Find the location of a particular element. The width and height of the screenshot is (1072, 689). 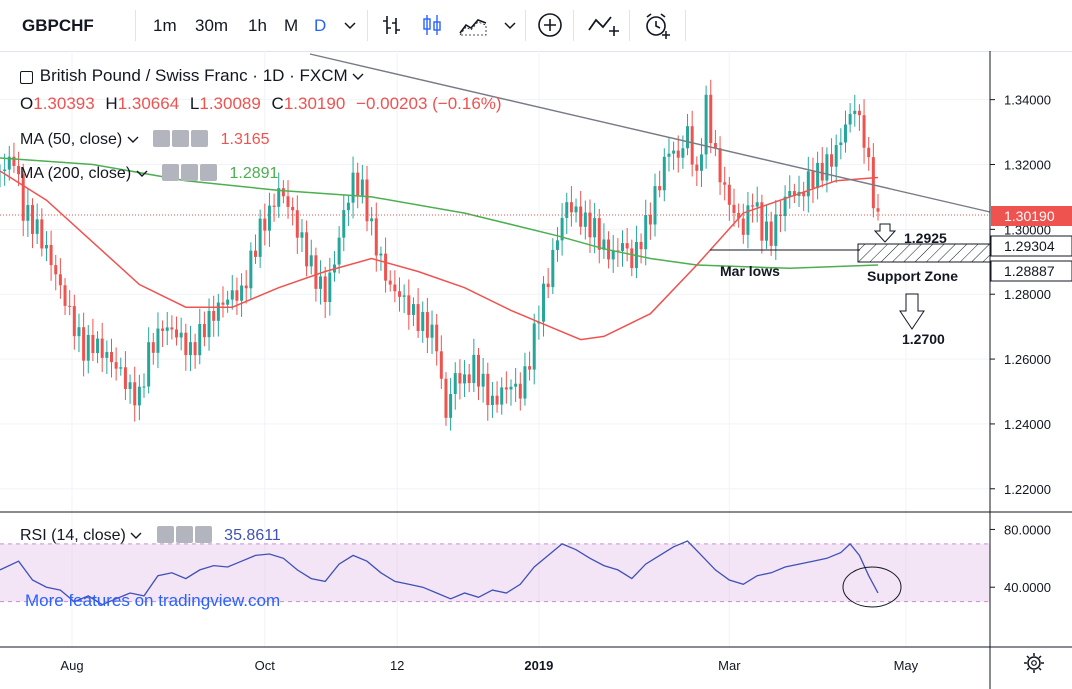

interval-1h-button: 1h is located at coordinates (257, 25).